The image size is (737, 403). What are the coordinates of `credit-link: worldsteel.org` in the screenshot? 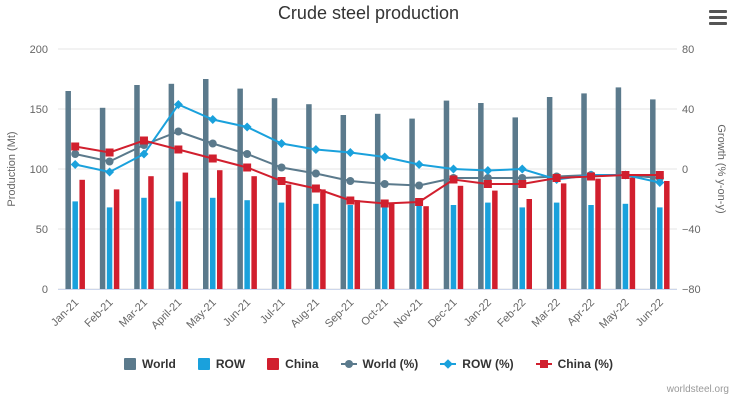 It's located at (697, 389).